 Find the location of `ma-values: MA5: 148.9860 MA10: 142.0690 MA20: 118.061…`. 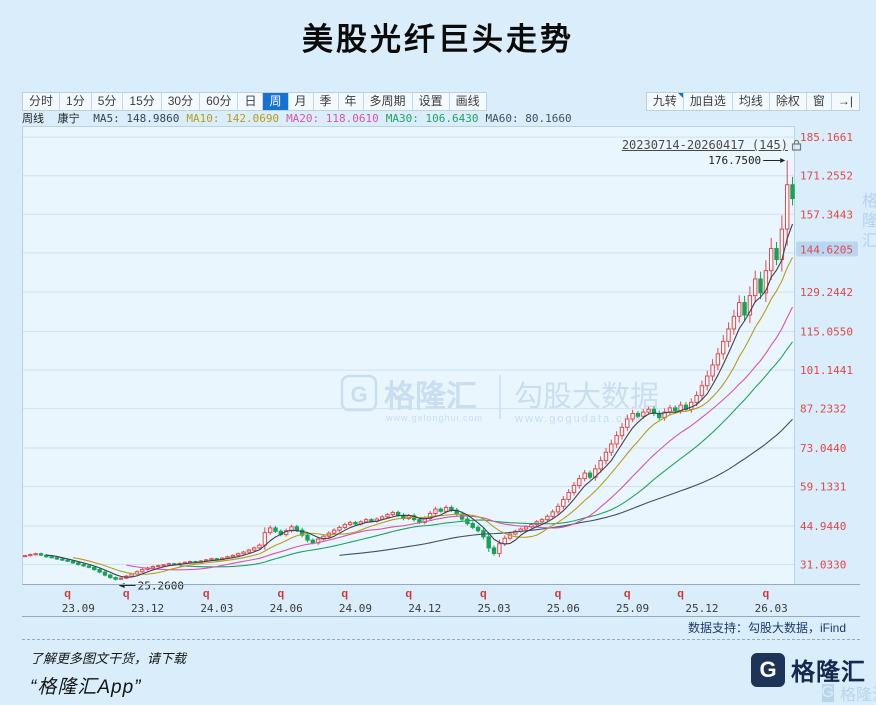

ma-values: MA5: 148.9860 MA10: 142.0690 MA20: 118.061… is located at coordinates (335, 118).